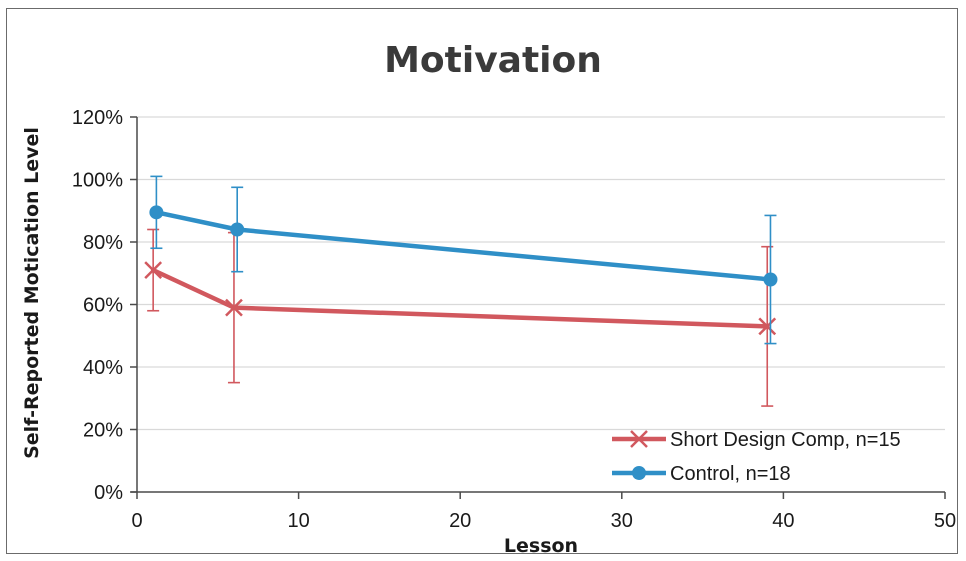  Describe the element at coordinates (298, 521) in the screenshot. I see `x-tick-label: 10` at that location.